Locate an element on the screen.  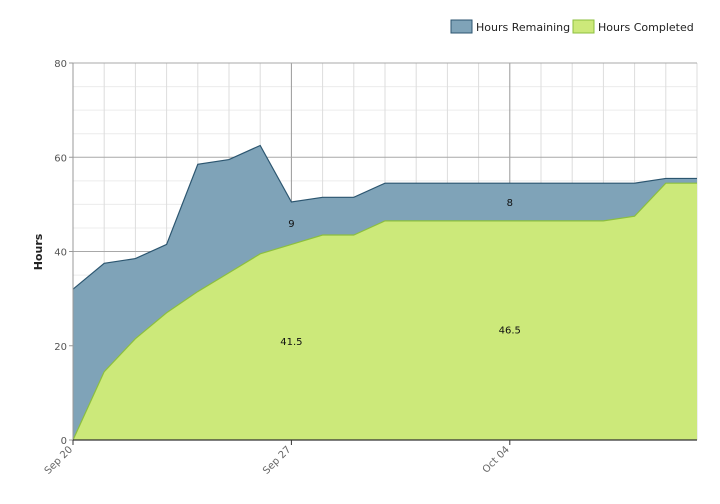
legend-label-completed: Hours Completed is located at coordinates (646, 27).